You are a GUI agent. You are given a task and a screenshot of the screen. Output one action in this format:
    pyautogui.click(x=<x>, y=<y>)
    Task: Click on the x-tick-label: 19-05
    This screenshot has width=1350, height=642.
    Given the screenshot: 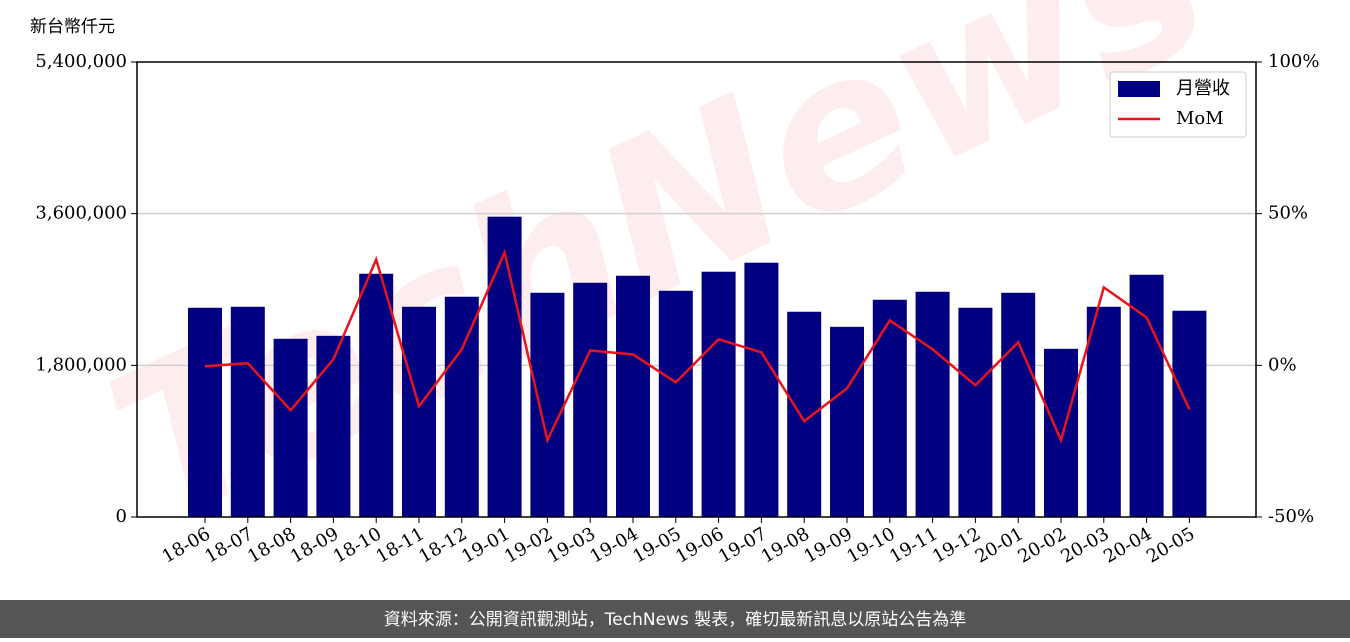 What is the action you would take?
    pyautogui.click(x=656, y=545)
    